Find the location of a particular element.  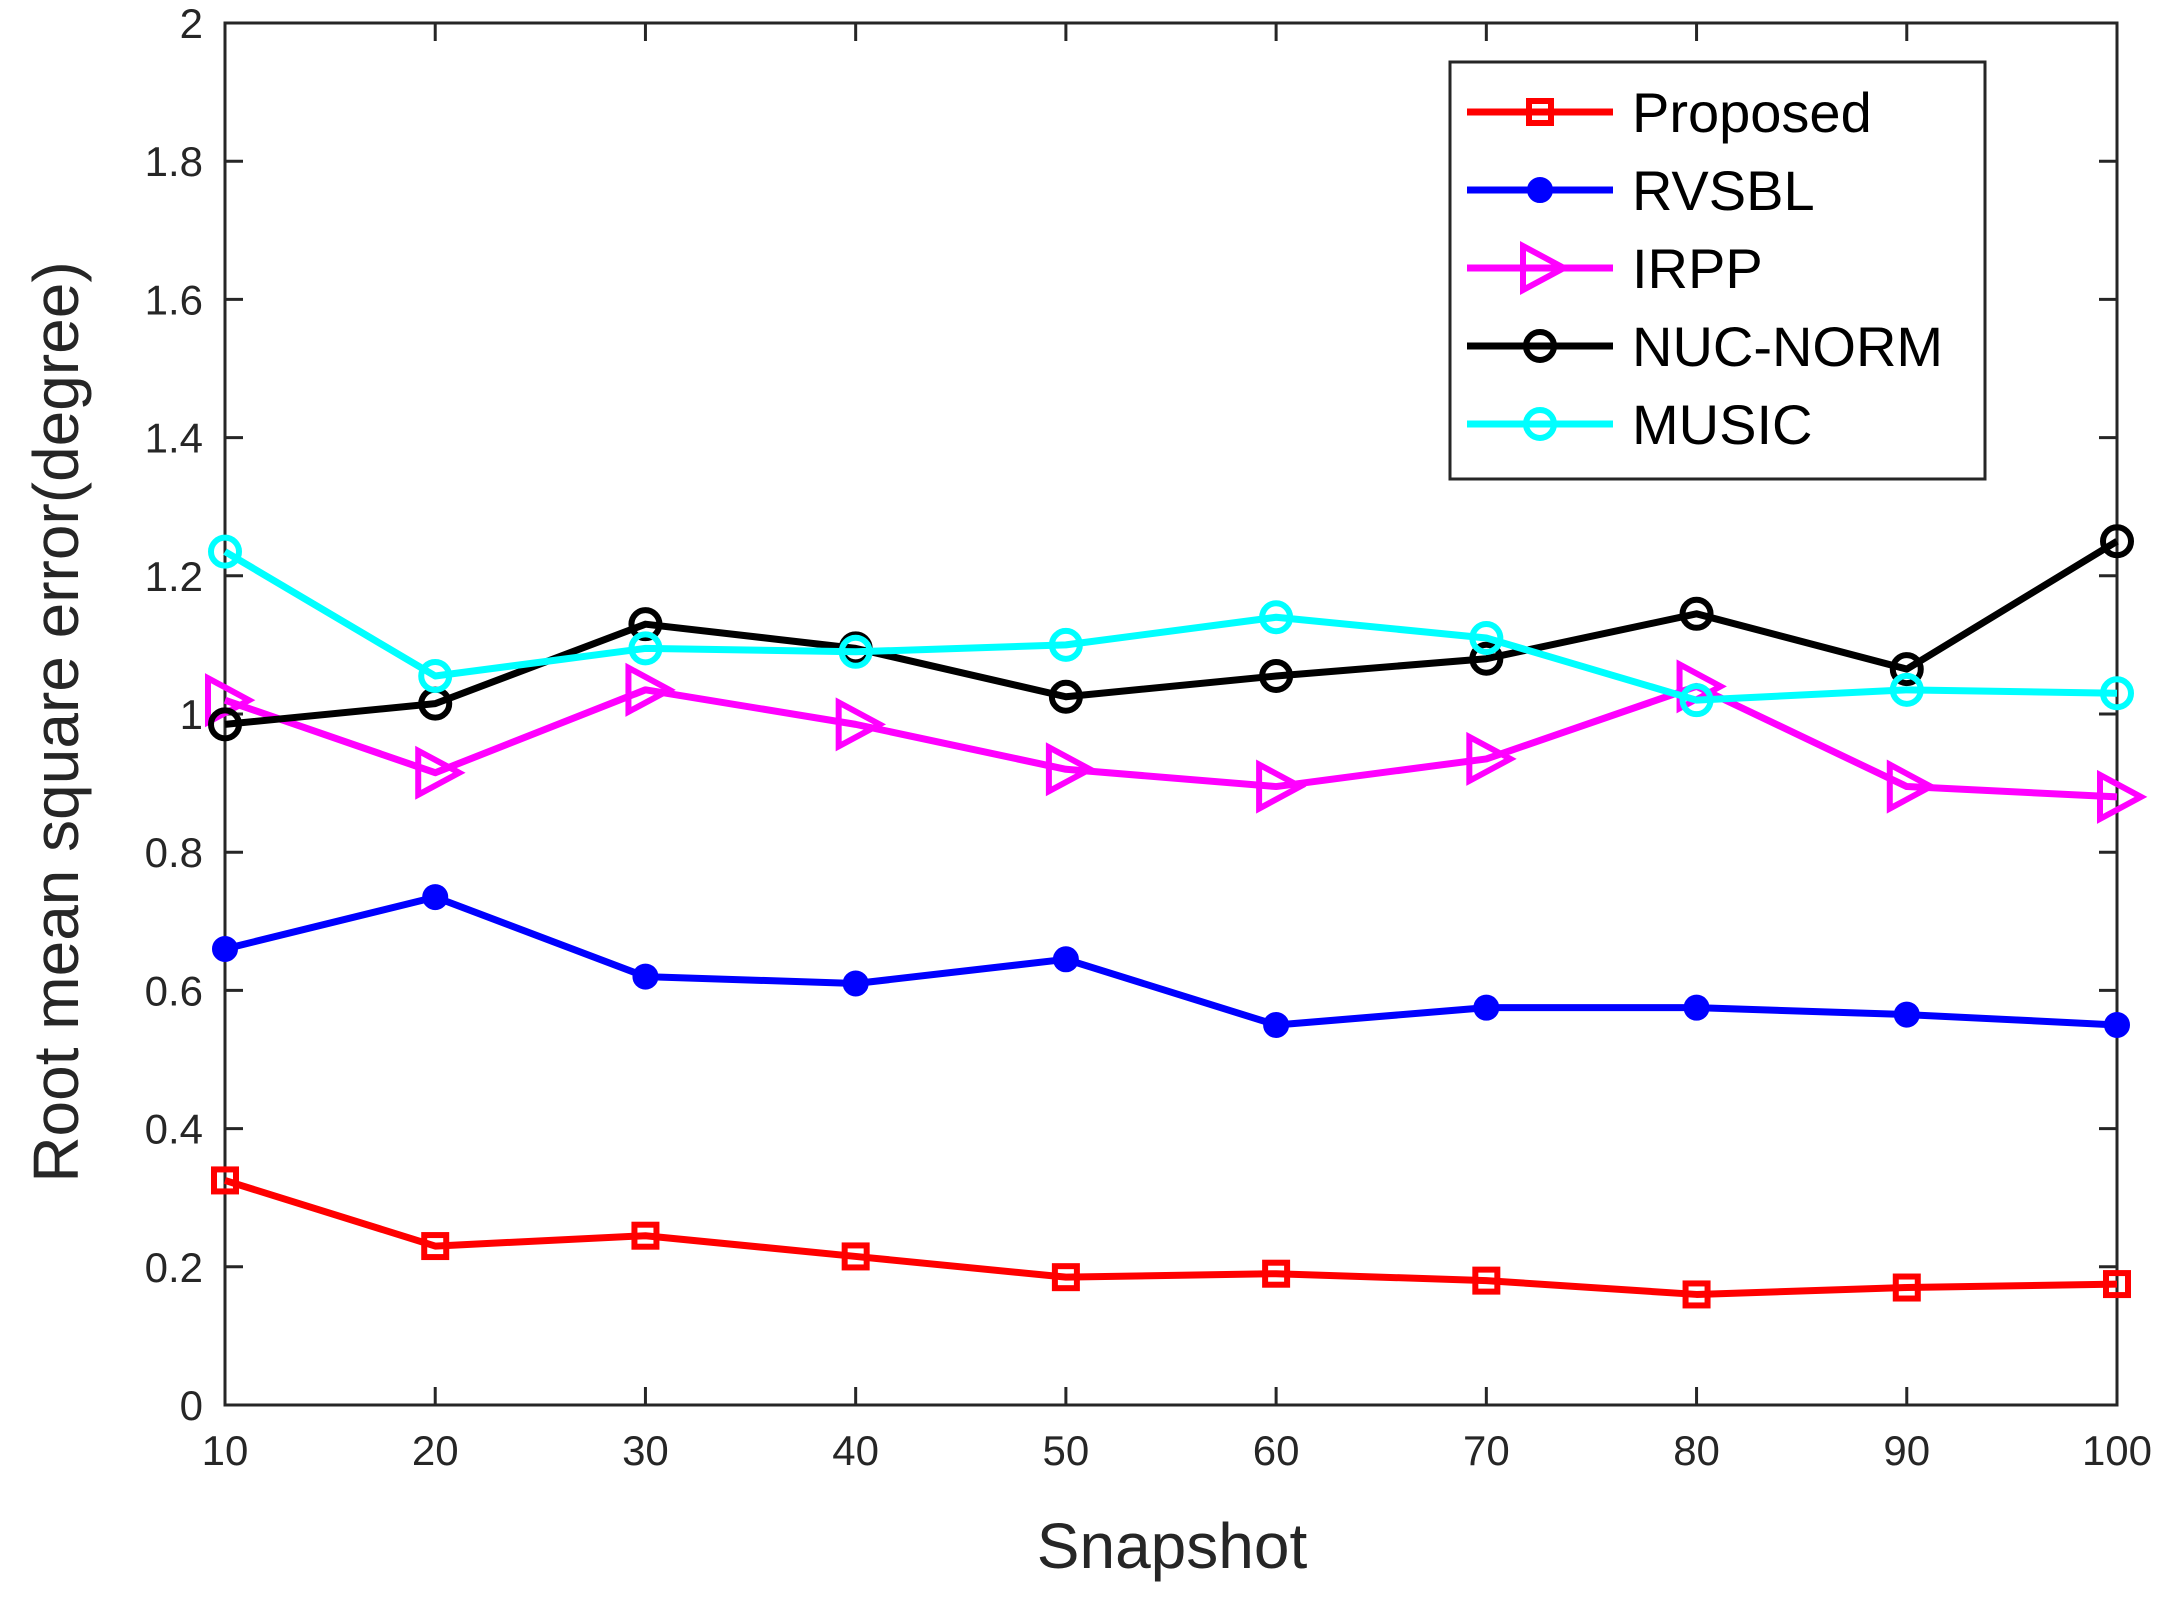

legend-item-nuc-norm: NUC-NORM is located at coordinates (1705, 346).